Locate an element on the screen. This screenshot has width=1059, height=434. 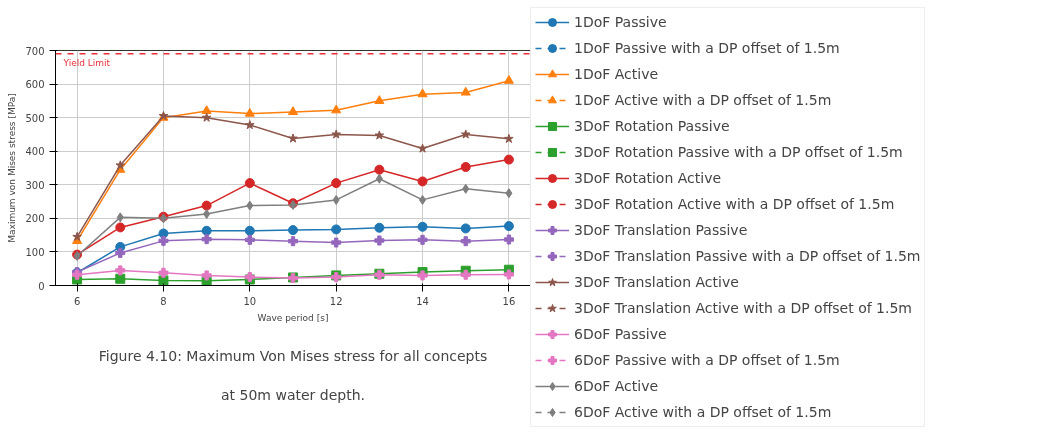
legend-label: 6DoF Passive is located at coordinates (620, 334).